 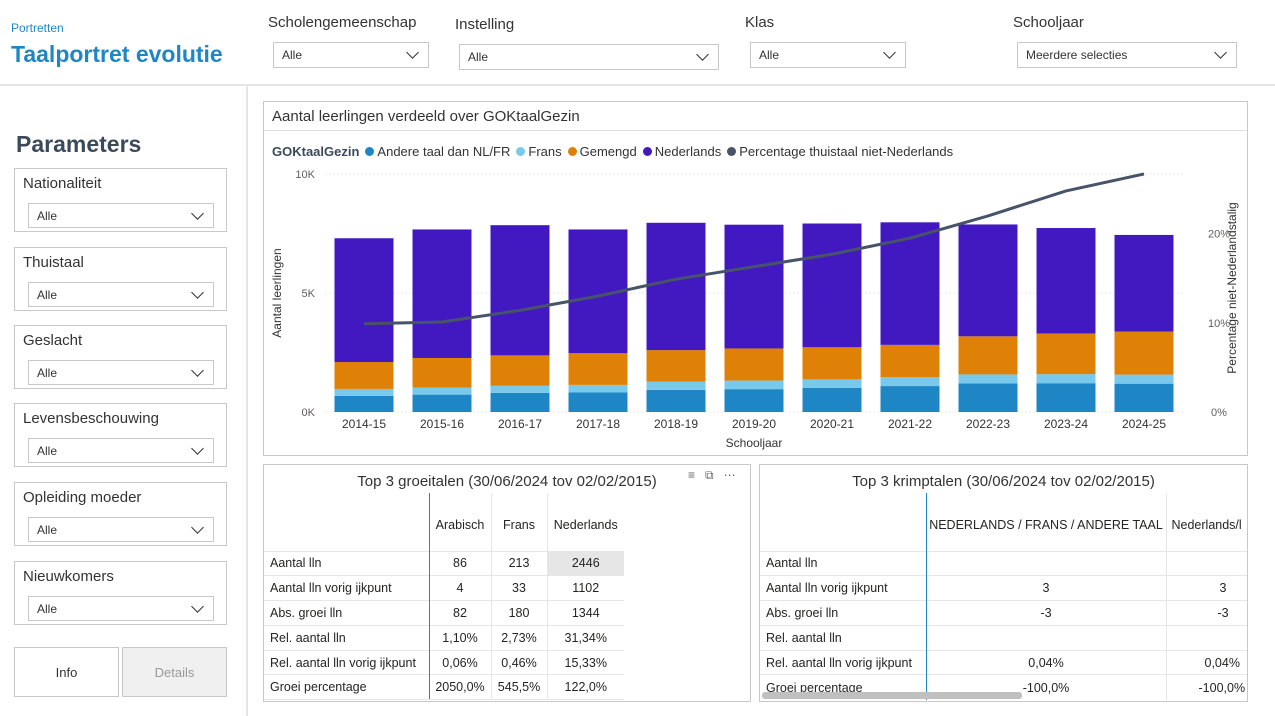 I want to click on table-cell: 15,33%, so click(x=585, y=662).